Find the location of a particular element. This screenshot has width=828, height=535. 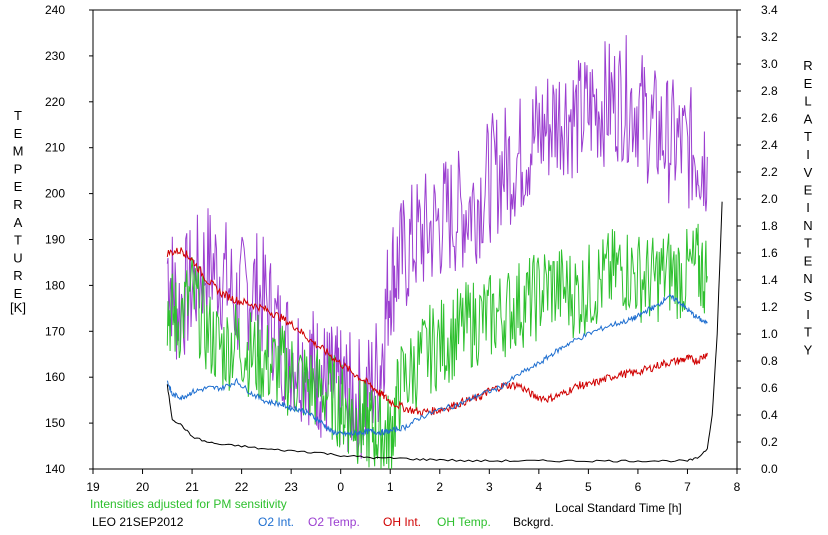

left-tick-label: 220 is located at coordinates (55, 102).